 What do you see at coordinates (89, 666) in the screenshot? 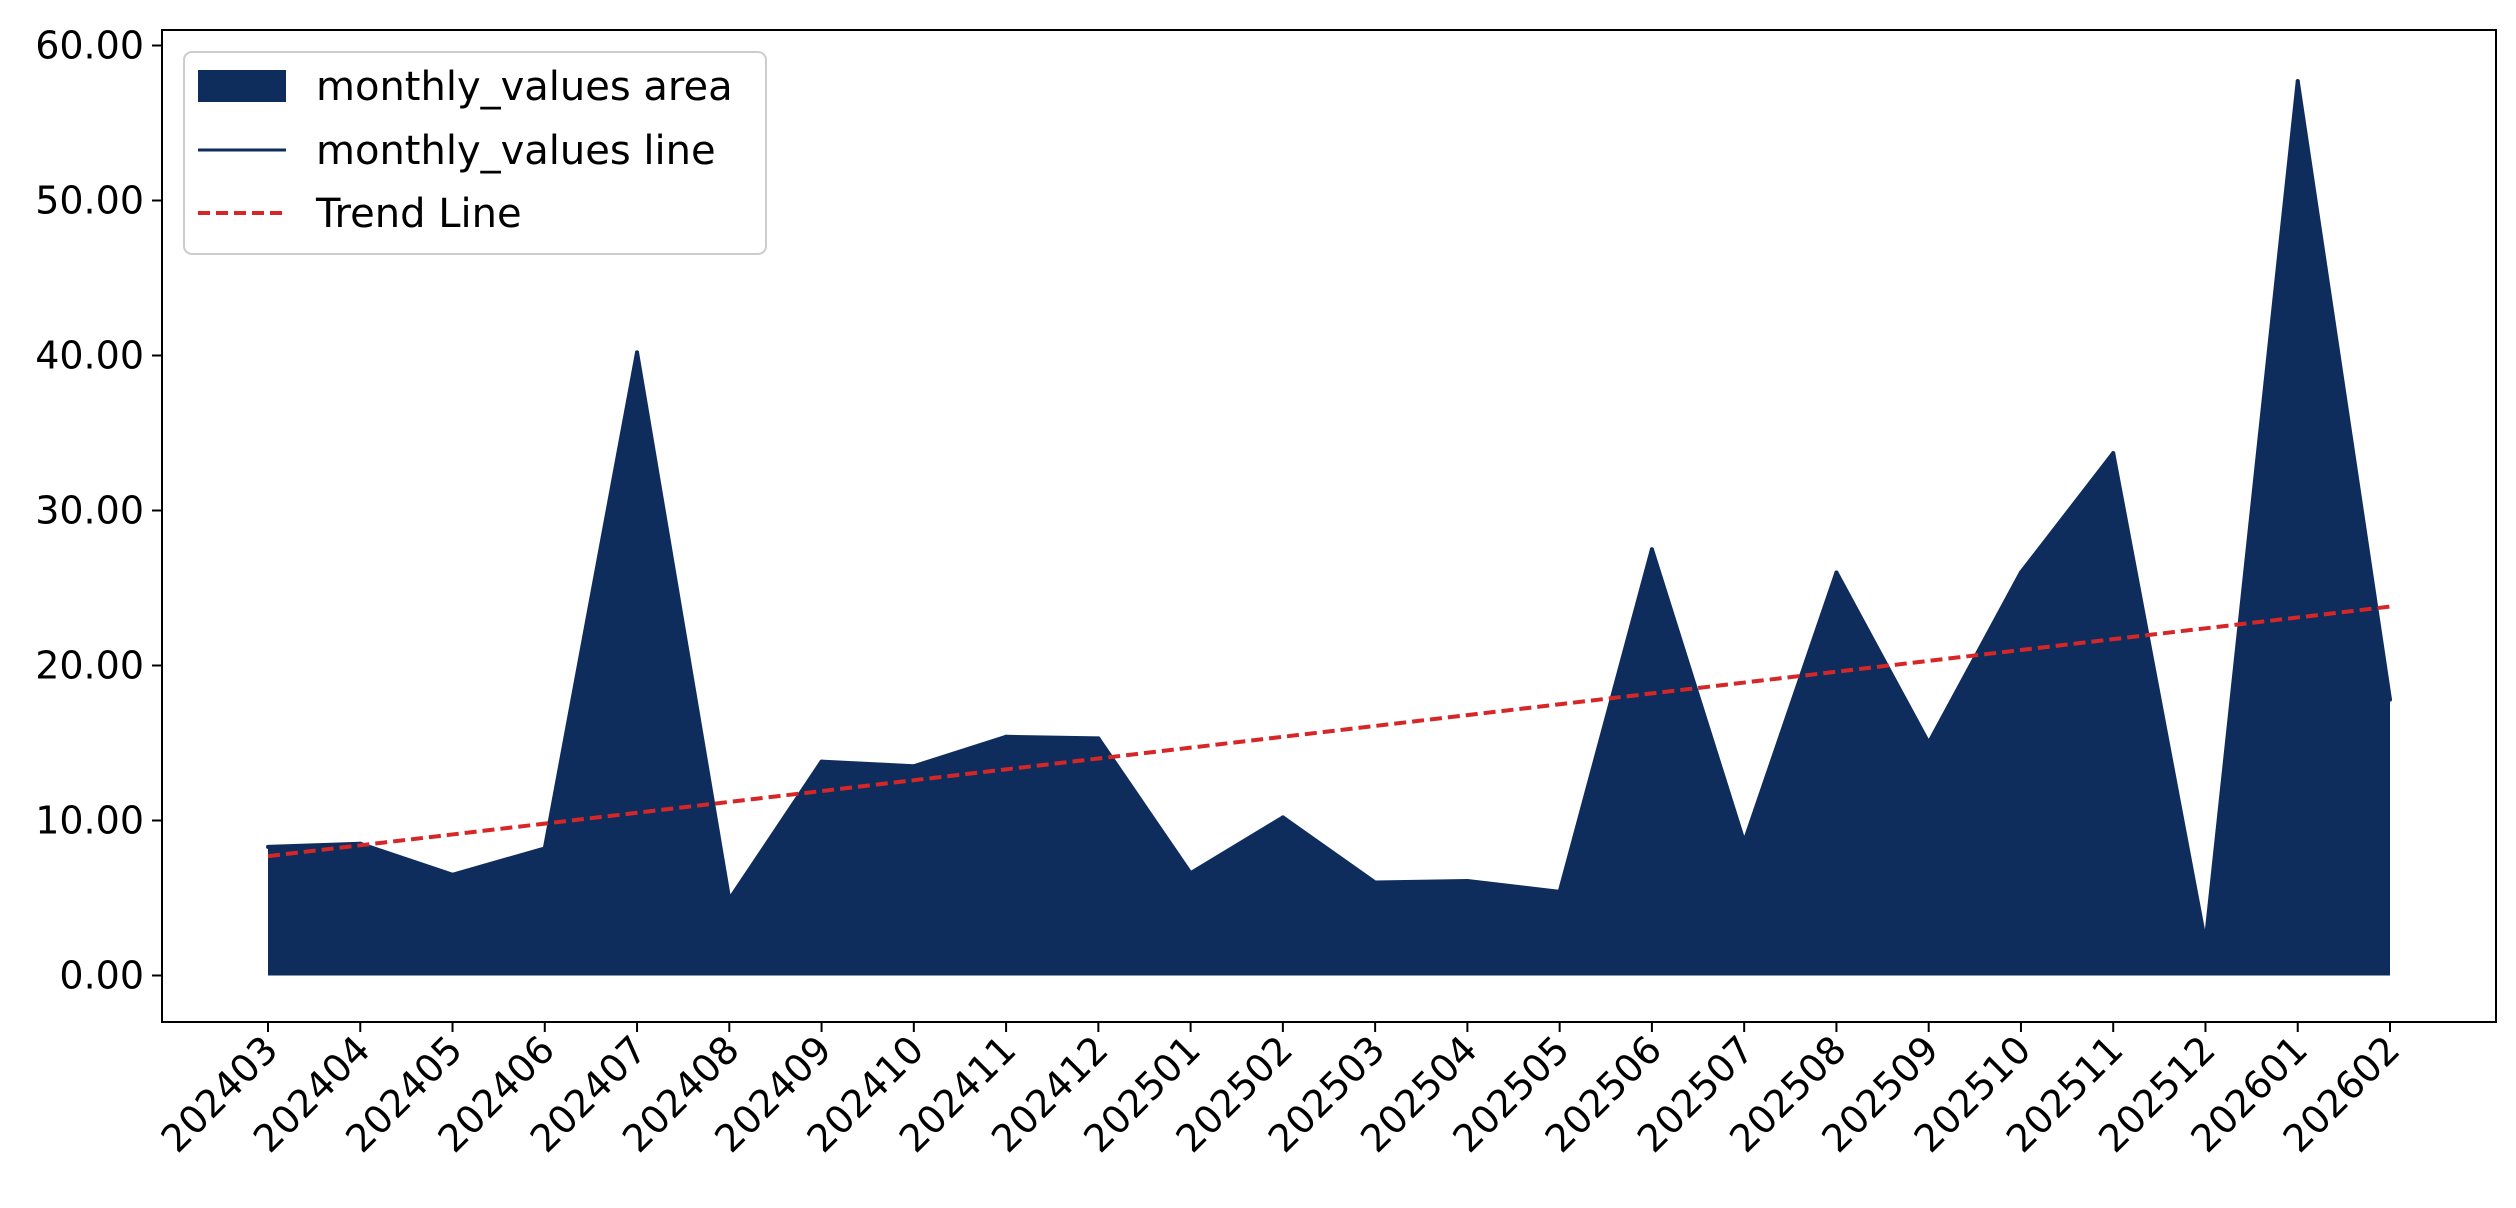
I see `y-tick-label: 20.00` at bounding box center [89, 666].